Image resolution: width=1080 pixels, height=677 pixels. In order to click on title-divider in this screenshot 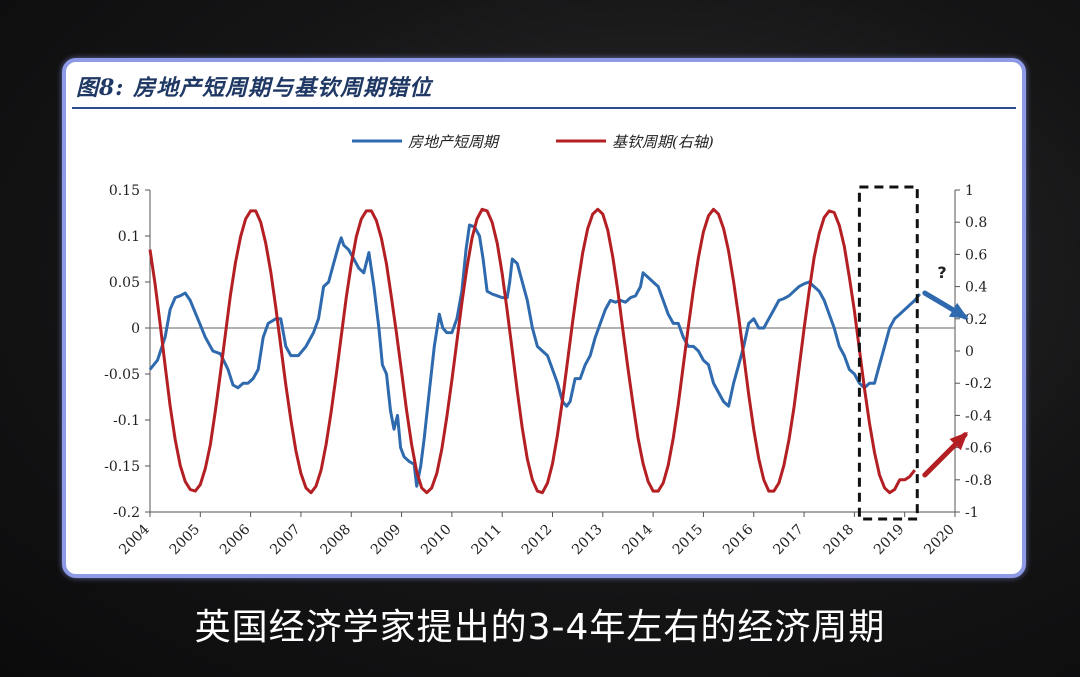, I will do `click(544, 108)`.